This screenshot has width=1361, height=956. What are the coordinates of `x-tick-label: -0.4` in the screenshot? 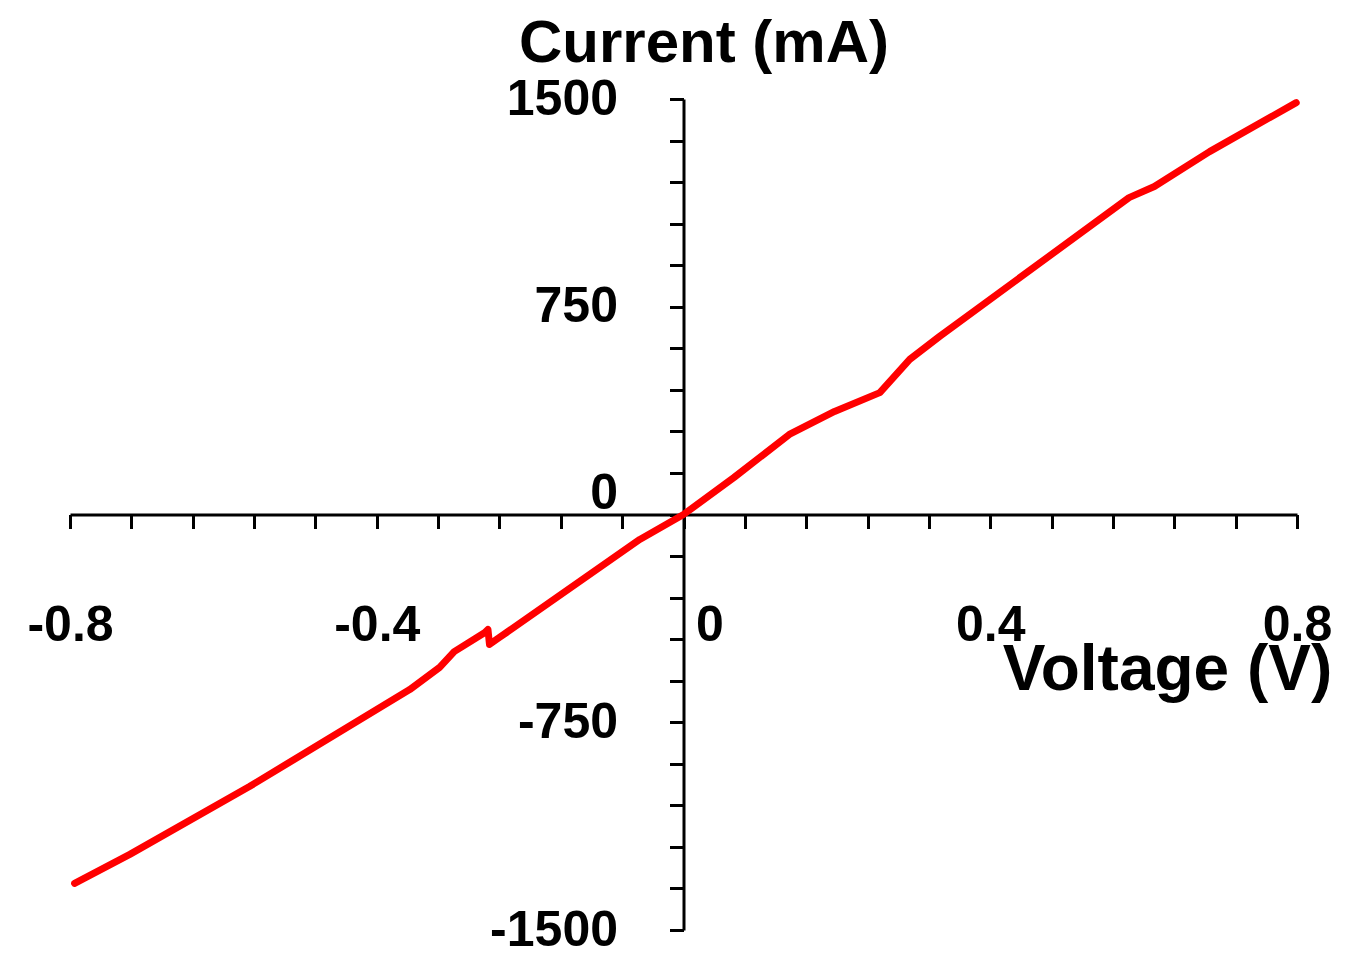 It's located at (377, 624).